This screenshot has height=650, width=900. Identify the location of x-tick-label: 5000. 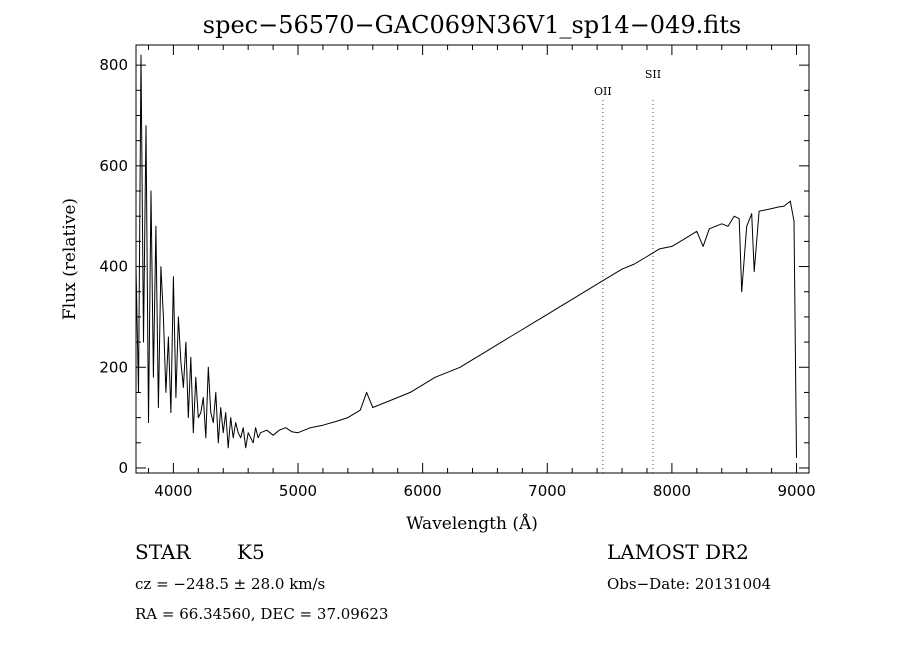
(298, 491).